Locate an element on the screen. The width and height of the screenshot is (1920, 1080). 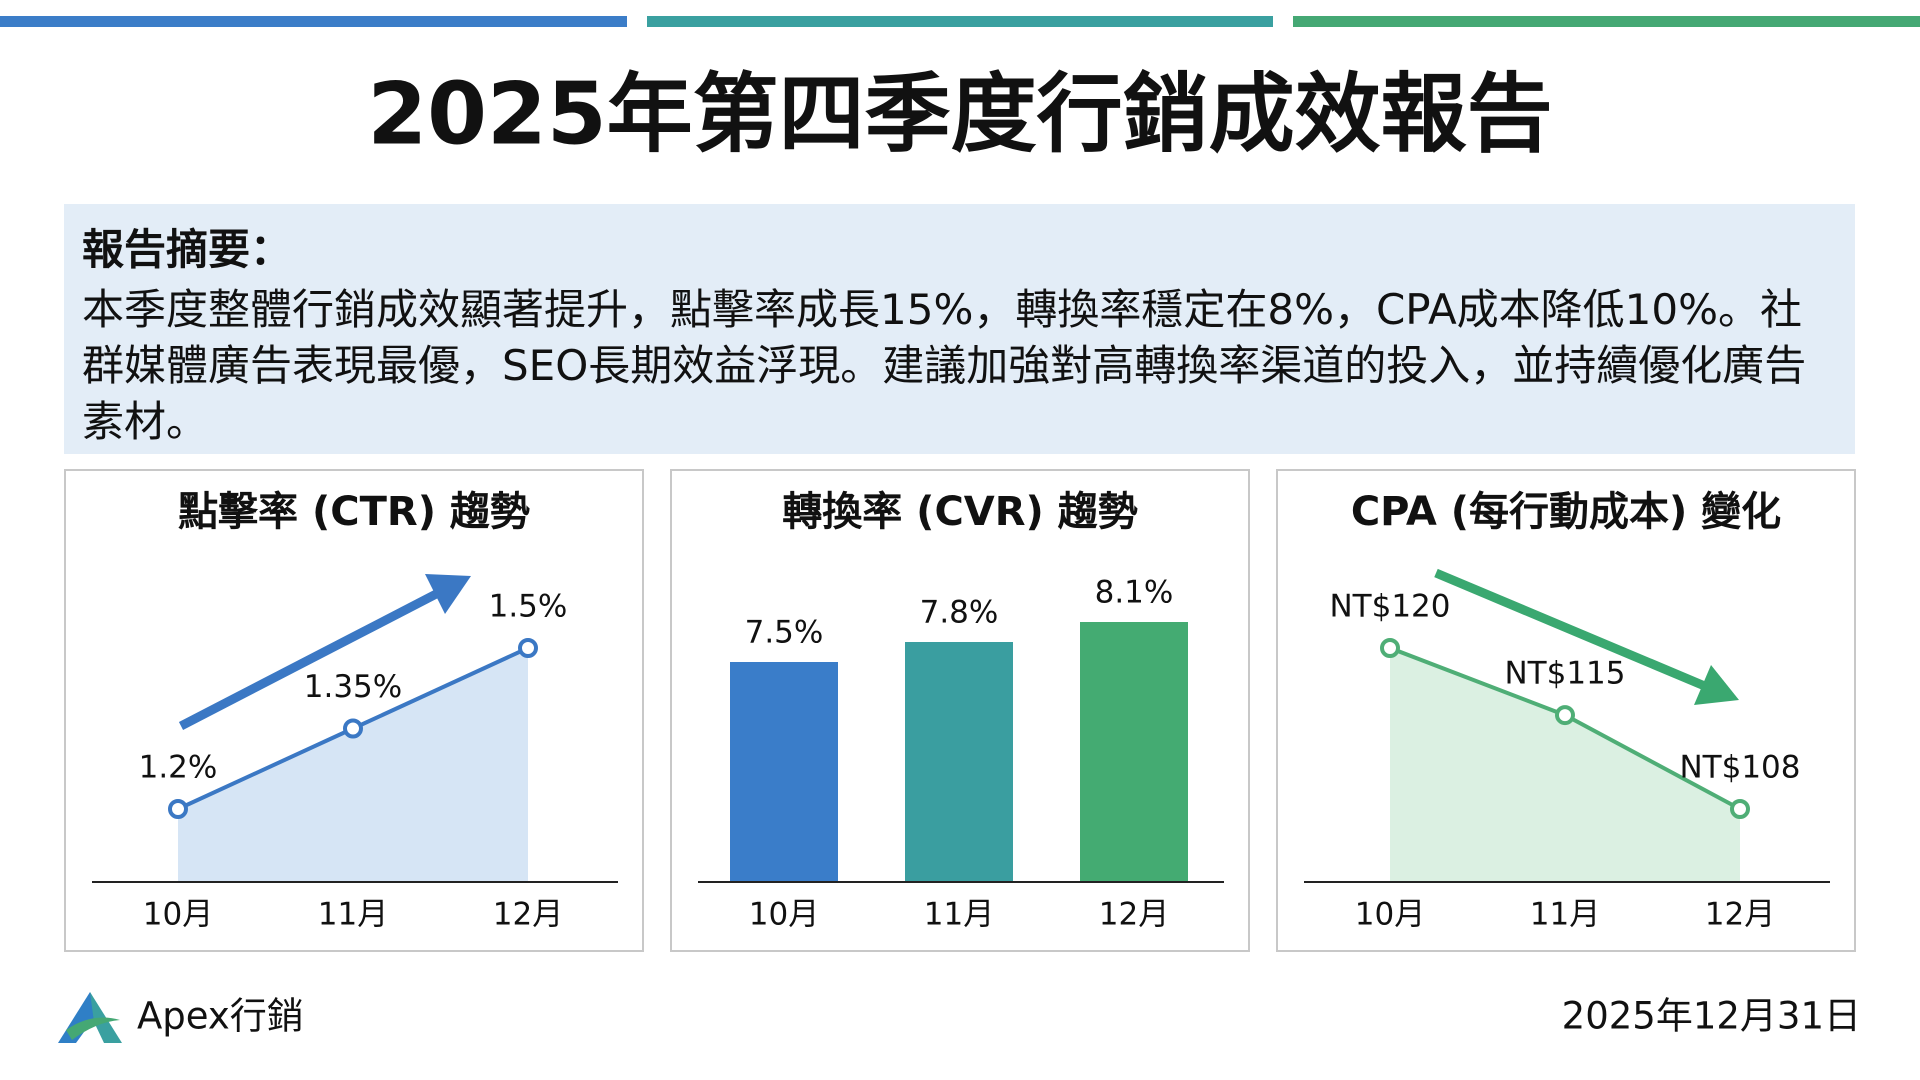
date: 2025年12月31日 is located at coordinates (1711, 1016).